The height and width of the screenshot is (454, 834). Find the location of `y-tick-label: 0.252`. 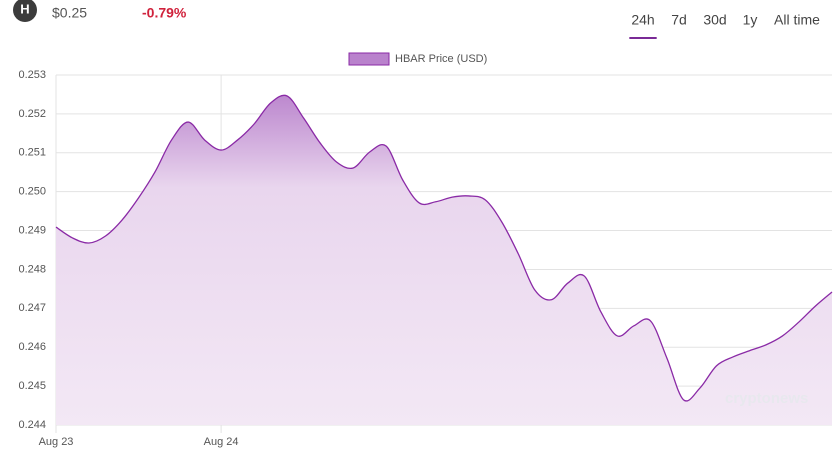

y-tick-label: 0.252 is located at coordinates (32, 114).